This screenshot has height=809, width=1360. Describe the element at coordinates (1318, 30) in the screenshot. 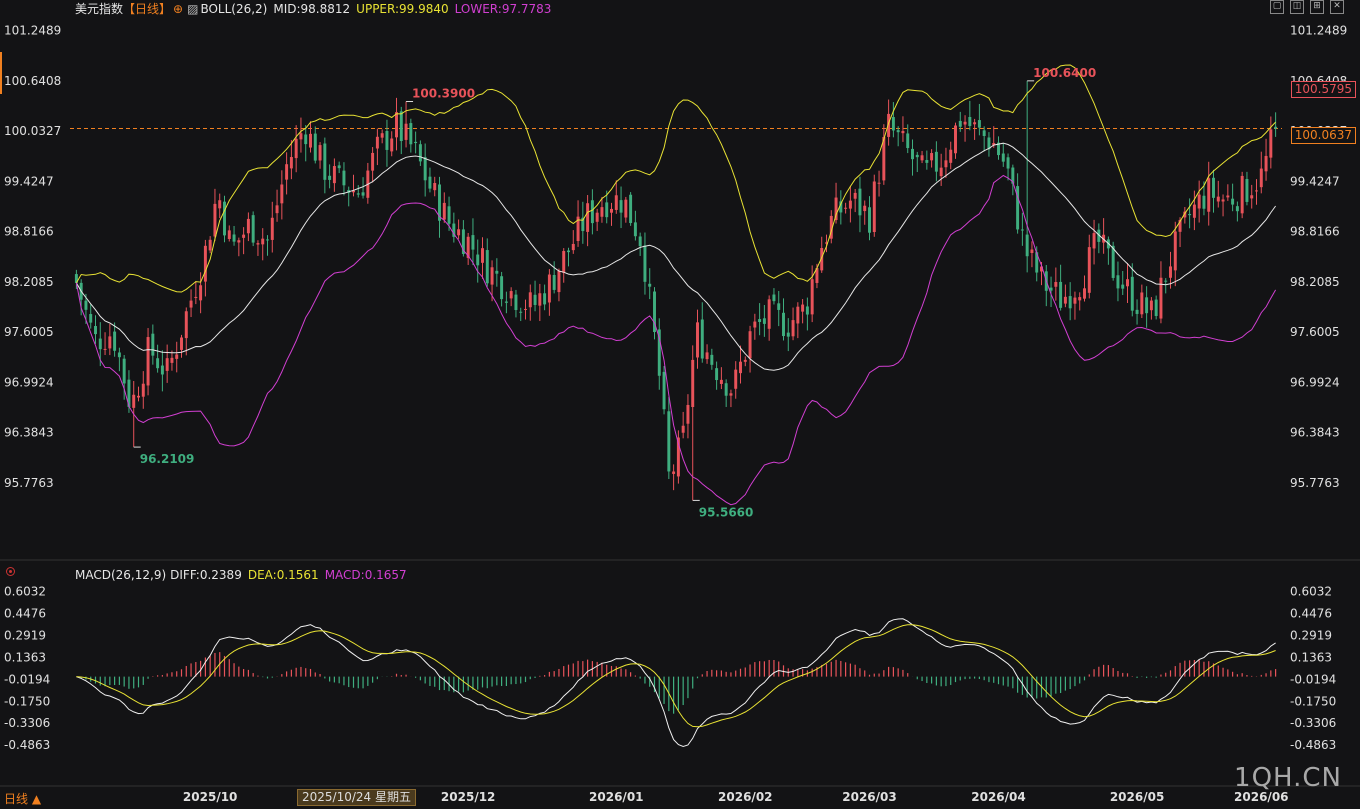

I see `price-tick-right: 101.2489` at that location.